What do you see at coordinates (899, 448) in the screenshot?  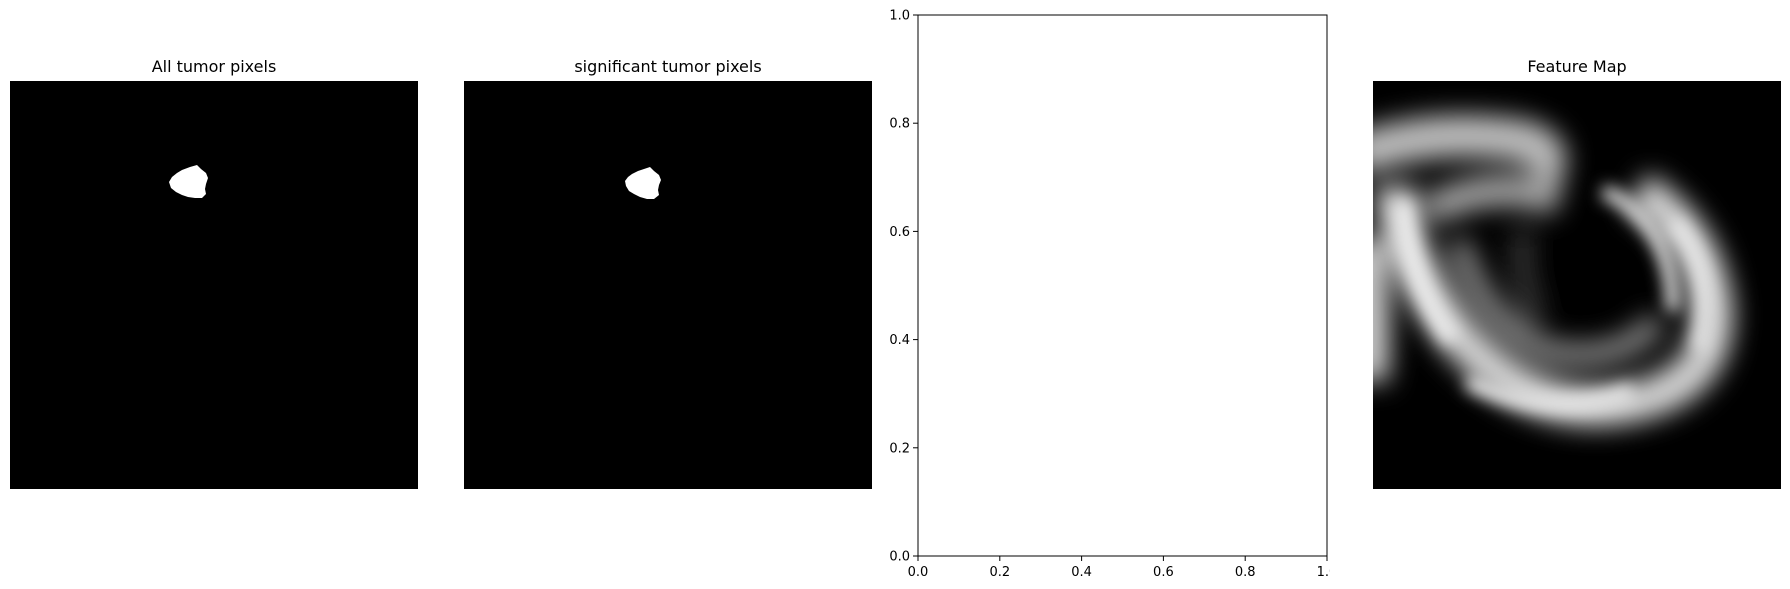 I see `y-tick-label: 0.2` at bounding box center [899, 448].